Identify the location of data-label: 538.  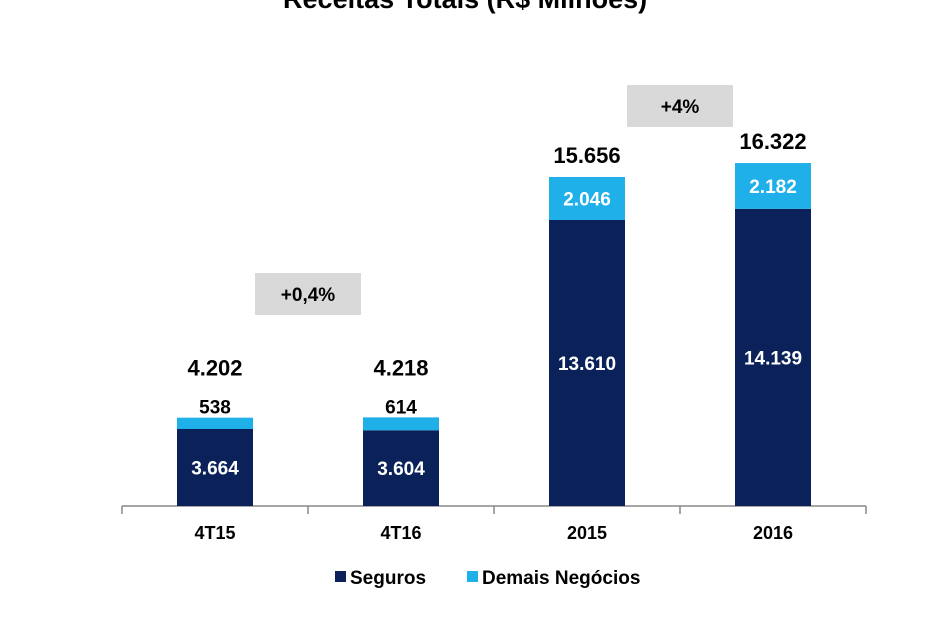
(215, 408).